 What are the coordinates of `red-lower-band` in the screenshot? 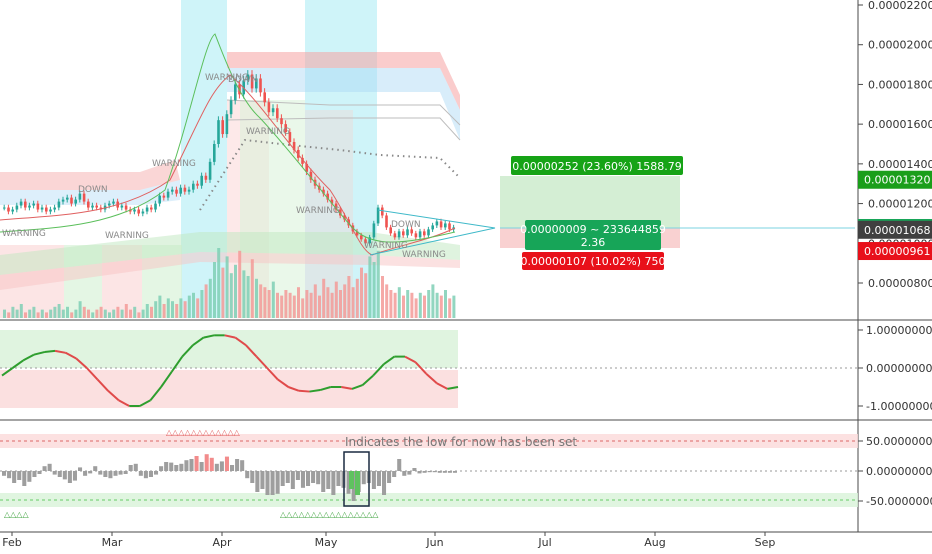 It's located at (90, 175).